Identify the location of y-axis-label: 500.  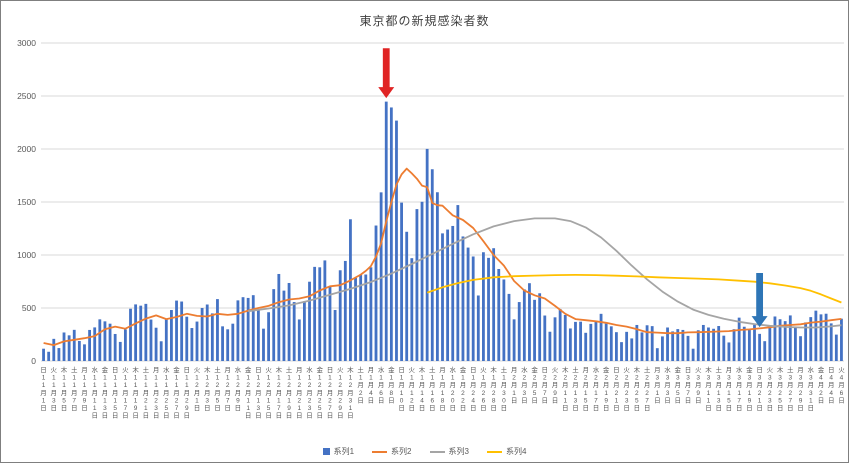
(29, 308).